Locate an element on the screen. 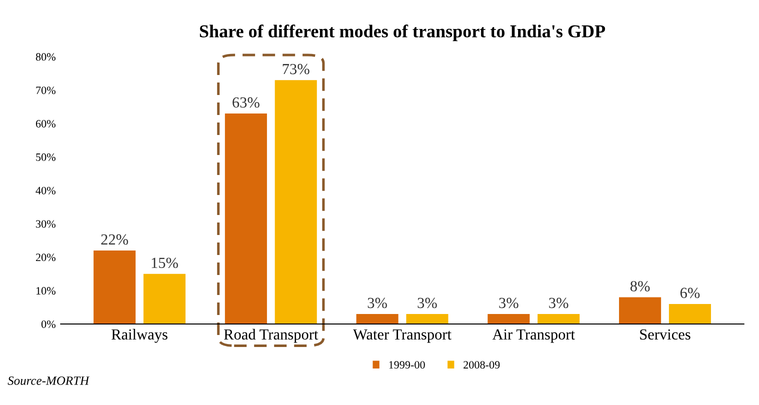 This screenshot has width=759, height=405. data-label: 8% is located at coordinates (640, 286).